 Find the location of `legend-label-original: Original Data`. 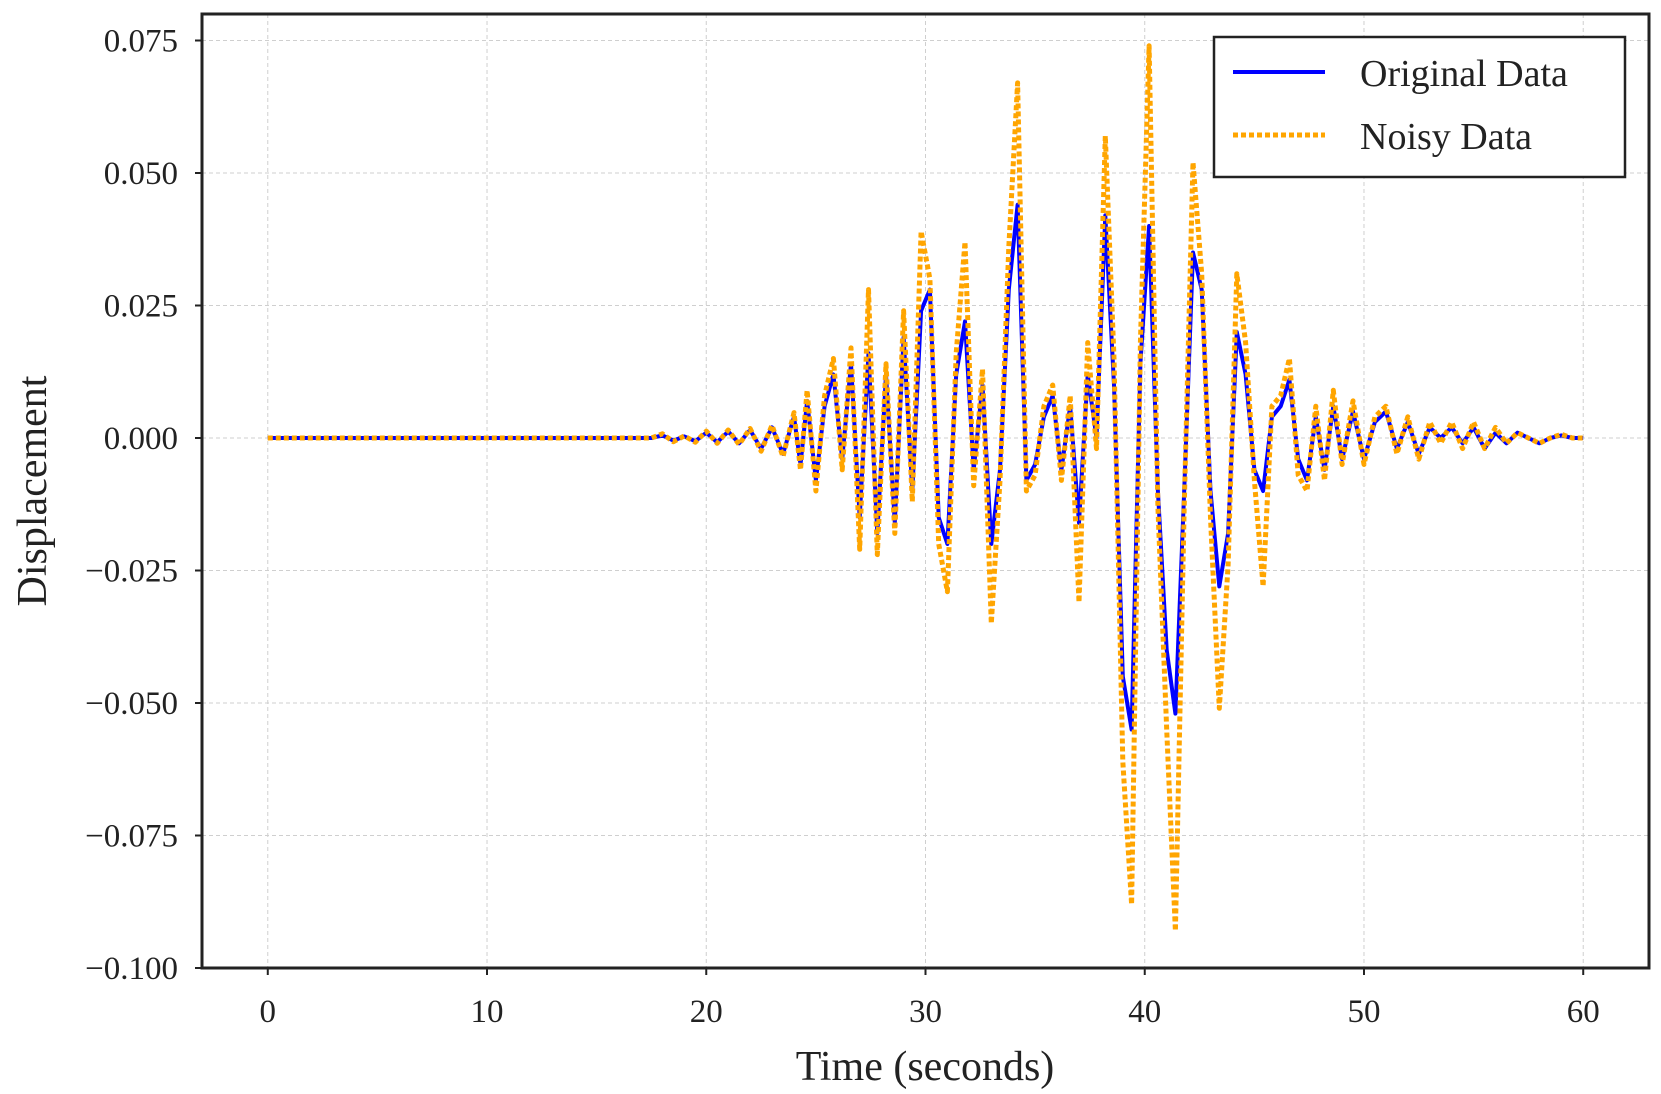

legend-label-original: Original Data is located at coordinates (1464, 74).